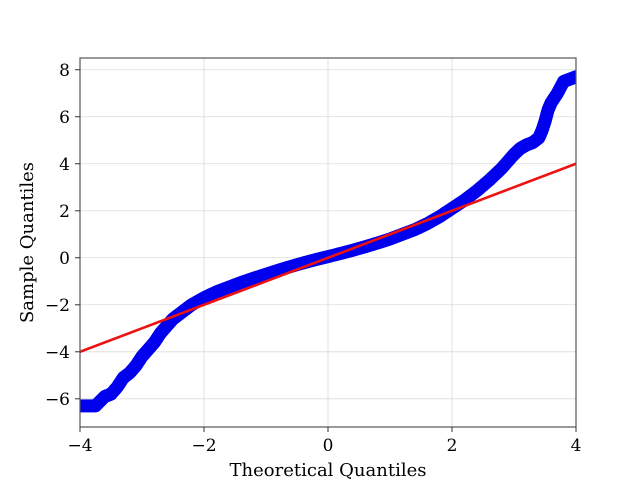 The image size is (640, 480). Describe the element at coordinates (64, 259) in the screenshot. I see `y-tick-label: 0` at that location.